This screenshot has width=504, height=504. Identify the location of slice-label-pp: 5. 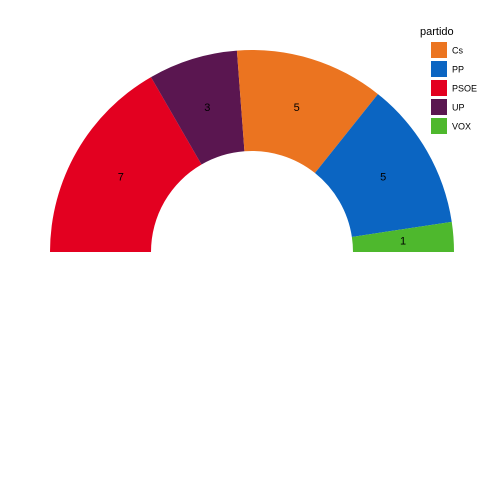
(383, 177).